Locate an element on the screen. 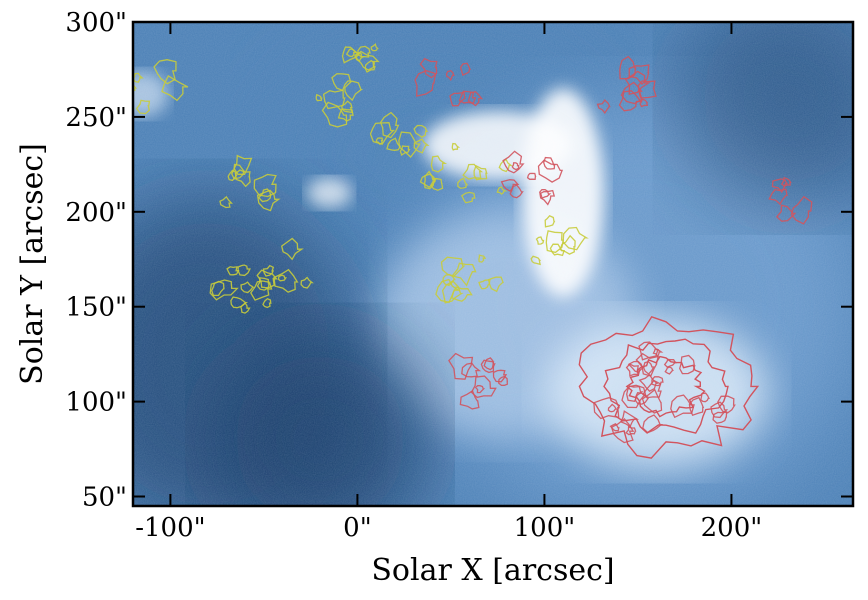 This screenshot has height=600, width=868. y-tick-label: 200" is located at coordinates (96, 213).